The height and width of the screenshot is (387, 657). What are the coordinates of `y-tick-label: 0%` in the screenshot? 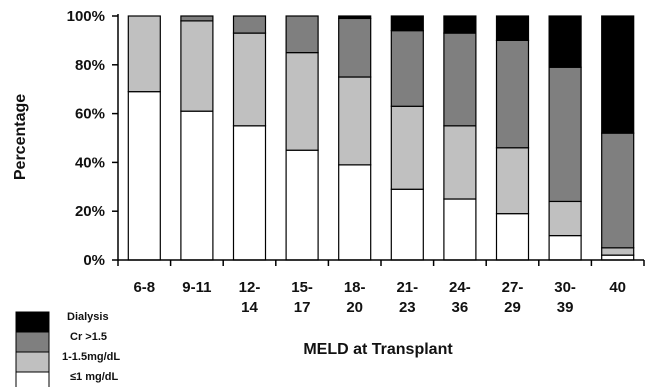 It's located at (94, 260).